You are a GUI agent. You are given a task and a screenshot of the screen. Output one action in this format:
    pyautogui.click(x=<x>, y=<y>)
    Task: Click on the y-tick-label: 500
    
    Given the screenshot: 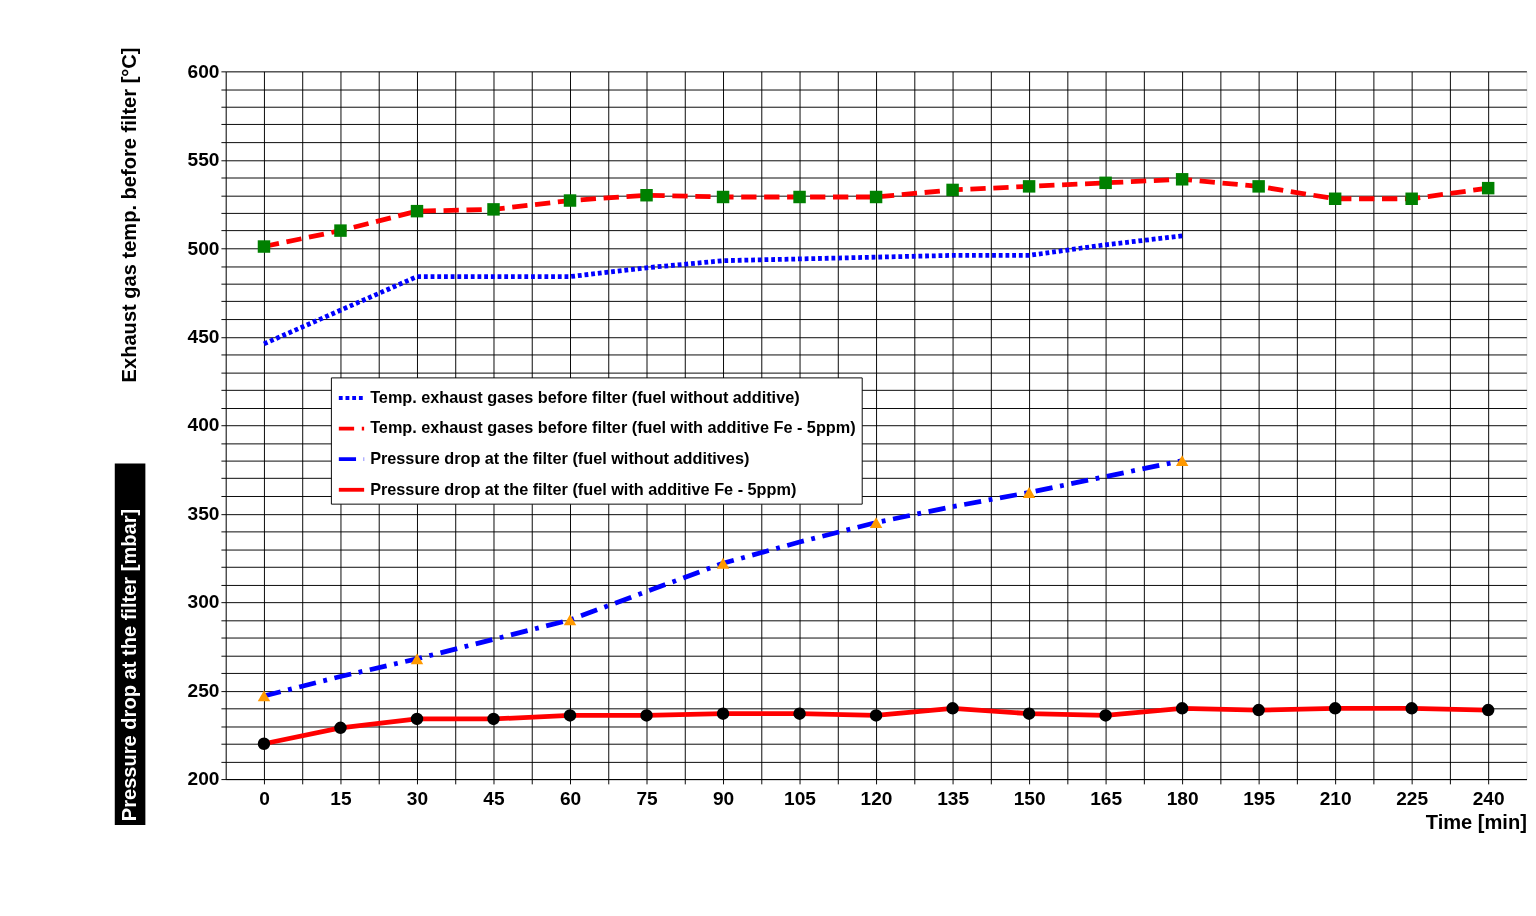 What is the action you would take?
    pyautogui.click(x=203, y=248)
    